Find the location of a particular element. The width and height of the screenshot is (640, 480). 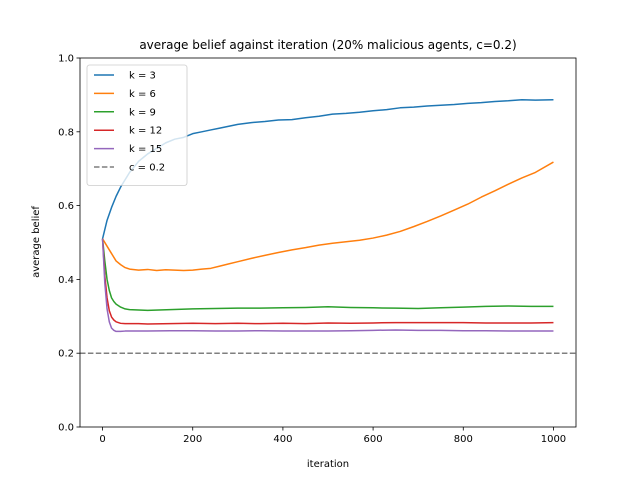

legend-label: k = 9 is located at coordinates (142, 112).